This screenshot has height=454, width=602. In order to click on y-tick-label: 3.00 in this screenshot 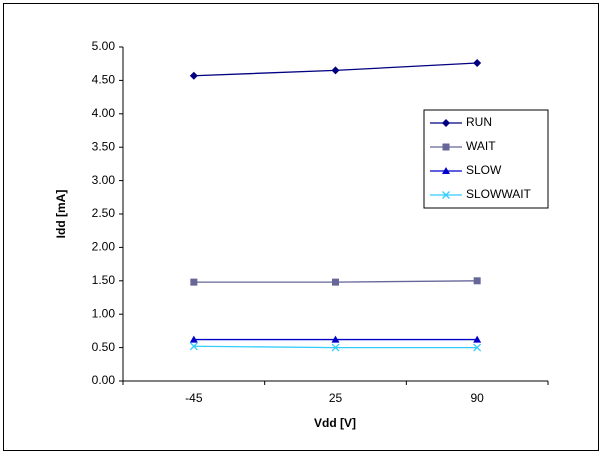, I will do `click(104, 180)`.